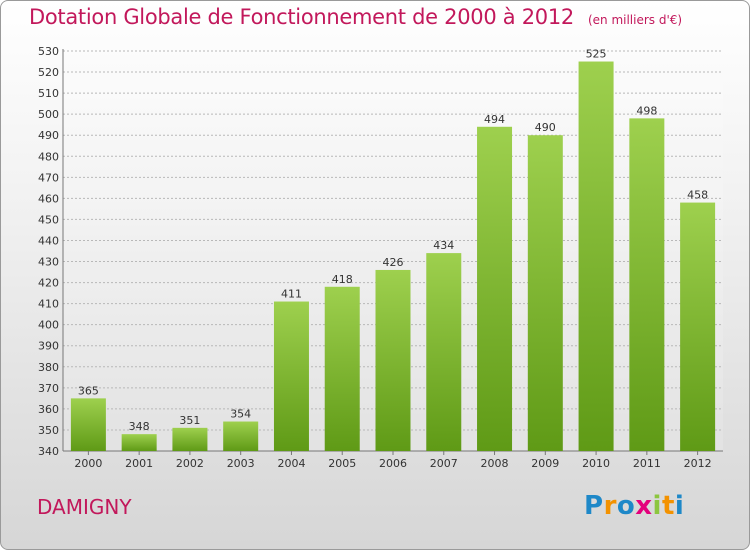  I want to click on chart-unit: (en milliers d'€), so click(635, 20).